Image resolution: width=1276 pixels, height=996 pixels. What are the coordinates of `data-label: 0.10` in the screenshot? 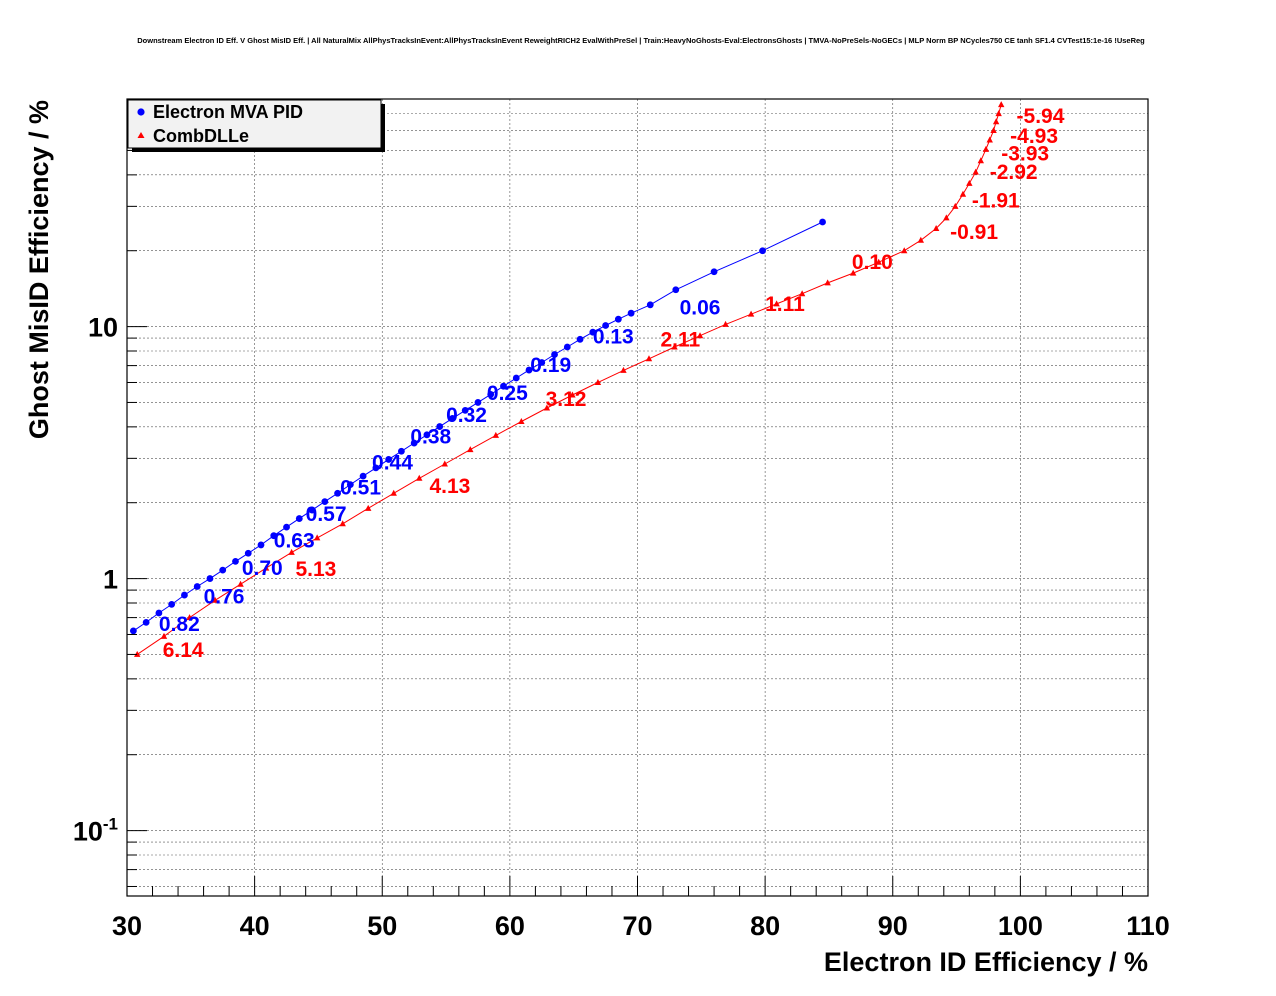 It's located at (872, 262).